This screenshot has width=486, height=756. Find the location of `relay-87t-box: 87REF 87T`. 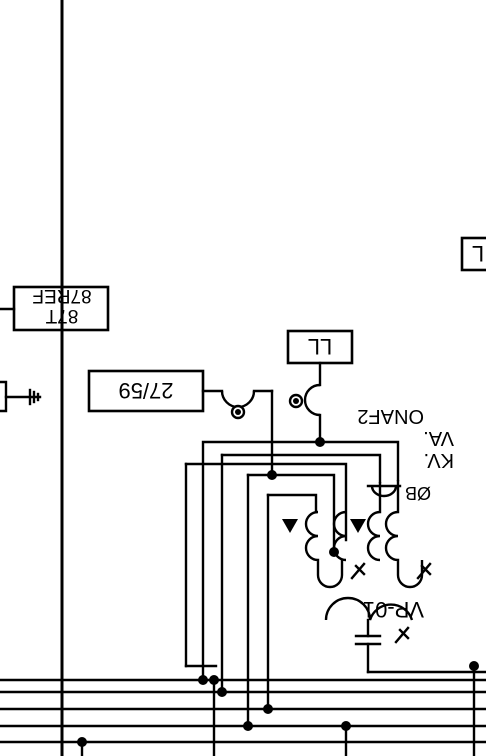

relay-87t-box: 87REF 87T is located at coordinates (55, 308).